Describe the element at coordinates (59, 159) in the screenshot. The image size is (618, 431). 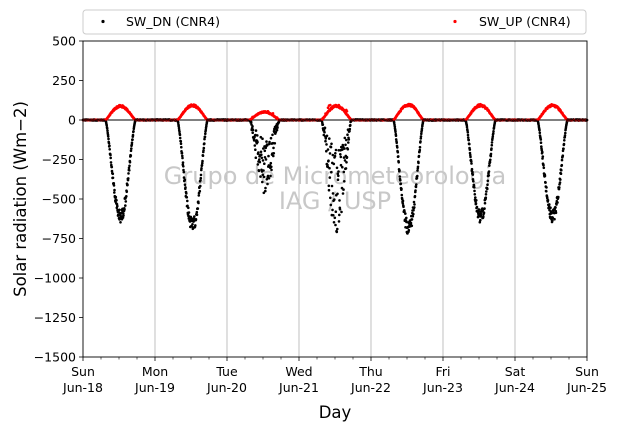
I see `y-tick-label: −250` at that location.